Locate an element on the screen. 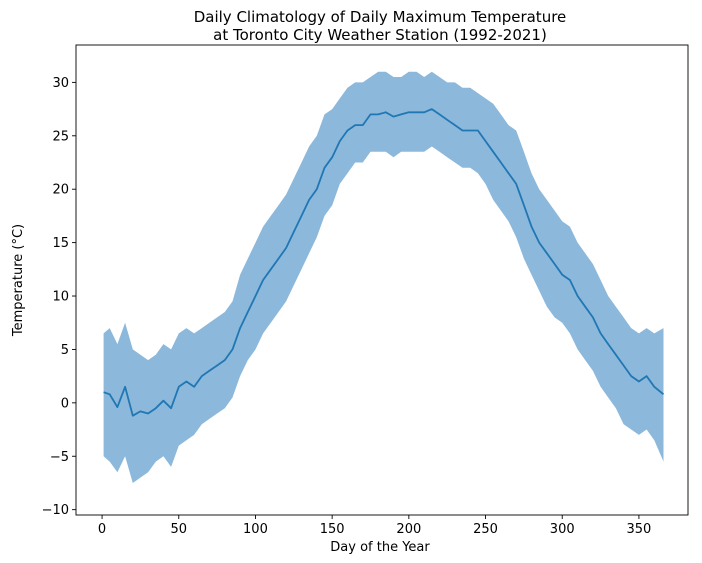 The image size is (702, 563). y-tick-label: −10 is located at coordinates (55, 510).